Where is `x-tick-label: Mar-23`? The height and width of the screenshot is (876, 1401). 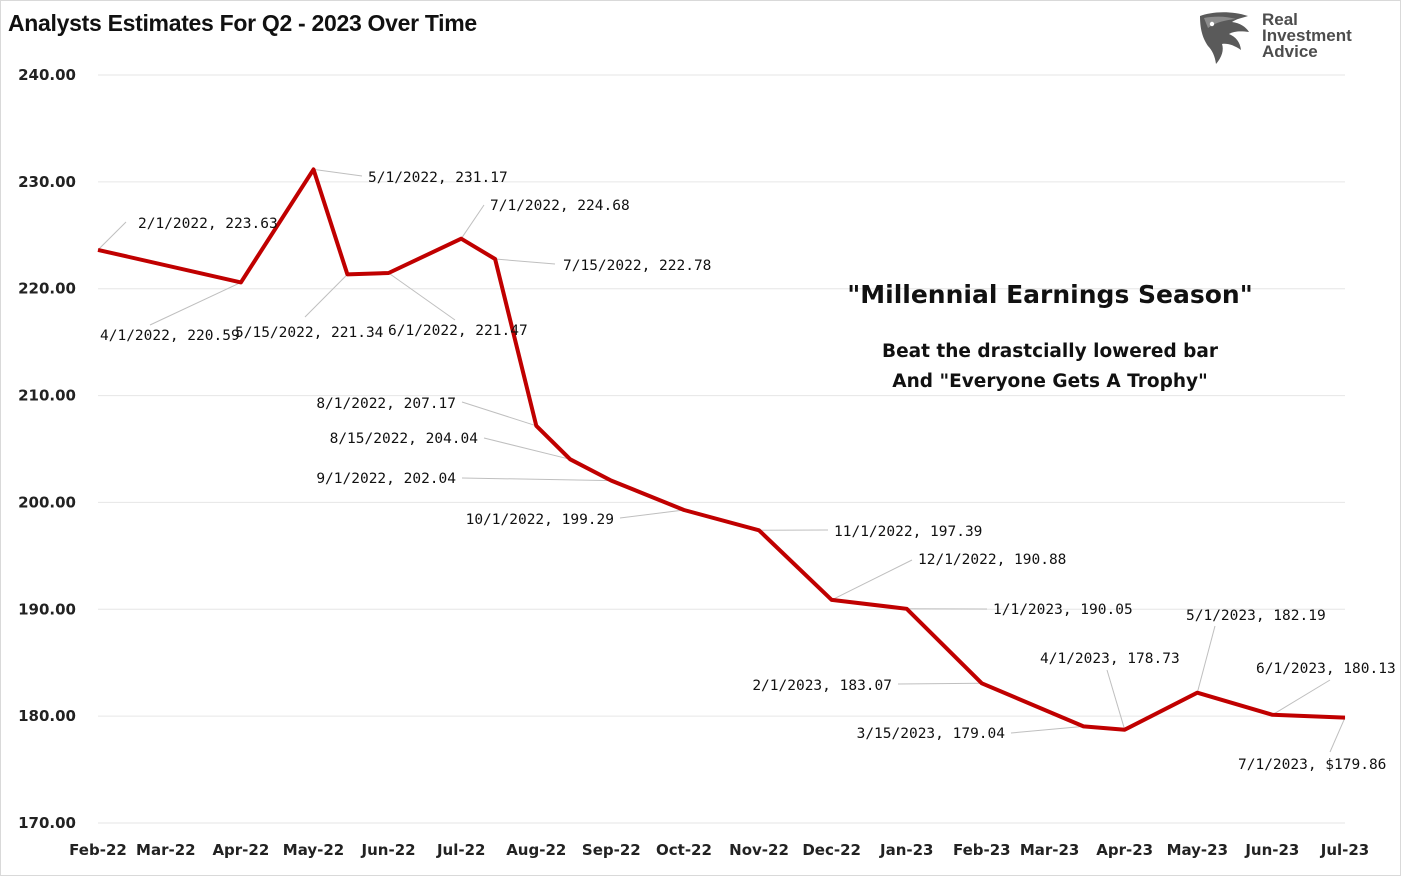
x-tick-label: Mar-23 is located at coordinates (1050, 850).